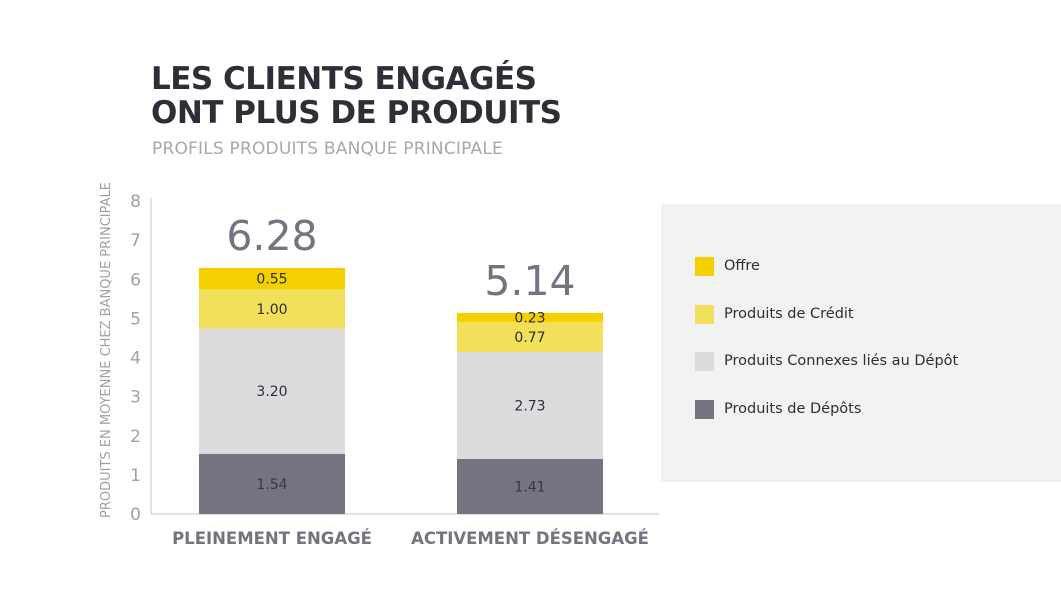  Describe the element at coordinates (793, 409) in the screenshot. I see `legend-label: Produits de Dépôts` at that location.